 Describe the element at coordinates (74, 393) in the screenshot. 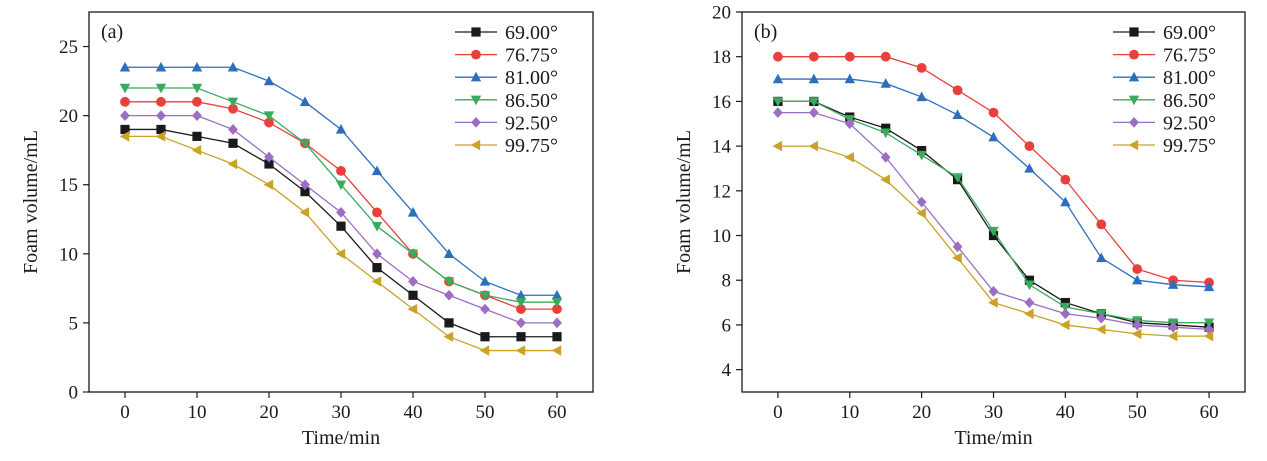

I see `y-tick-label: 0` at that location.